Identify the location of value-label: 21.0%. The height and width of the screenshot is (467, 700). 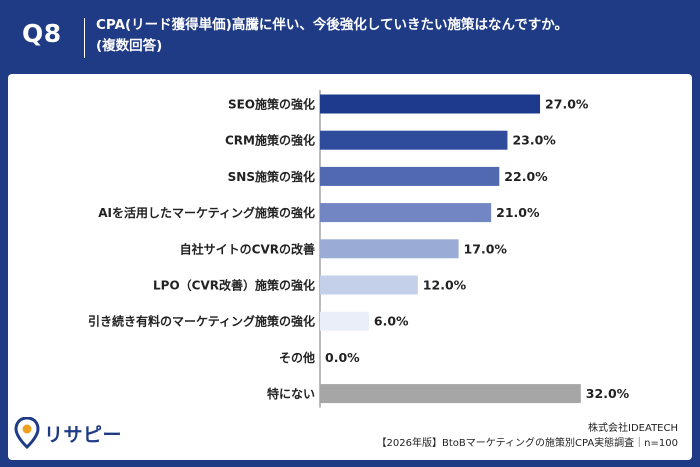
(518, 212).